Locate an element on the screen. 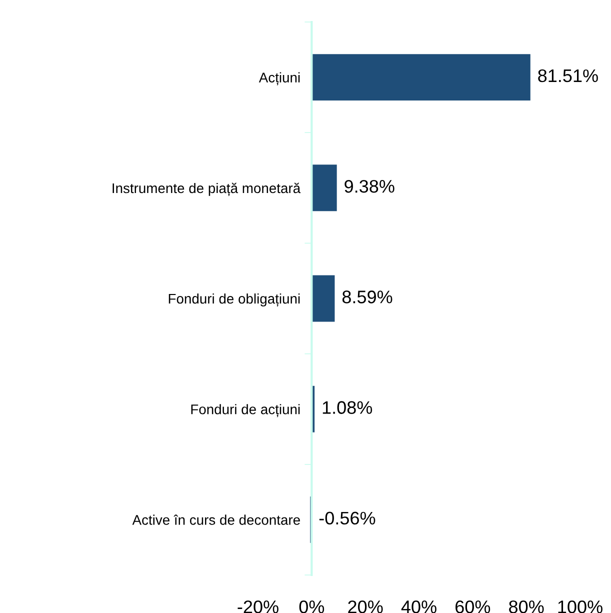 The image size is (611, 613). data-label: 8.59% is located at coordinates (367, 297).